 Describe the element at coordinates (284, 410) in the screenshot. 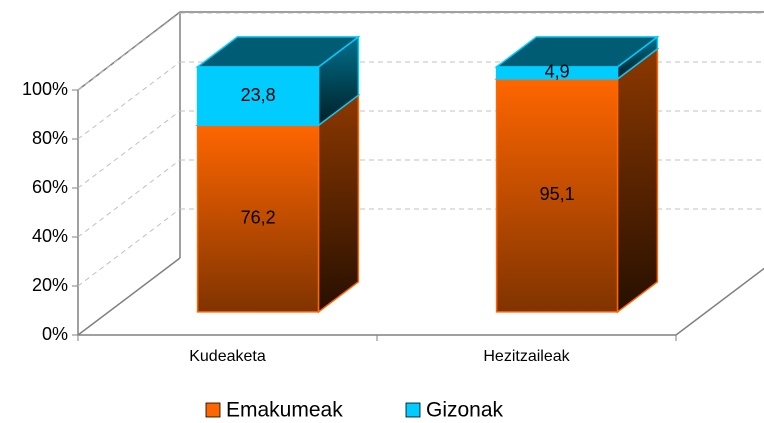

I see `legend-label: Emakumeak` at that location.